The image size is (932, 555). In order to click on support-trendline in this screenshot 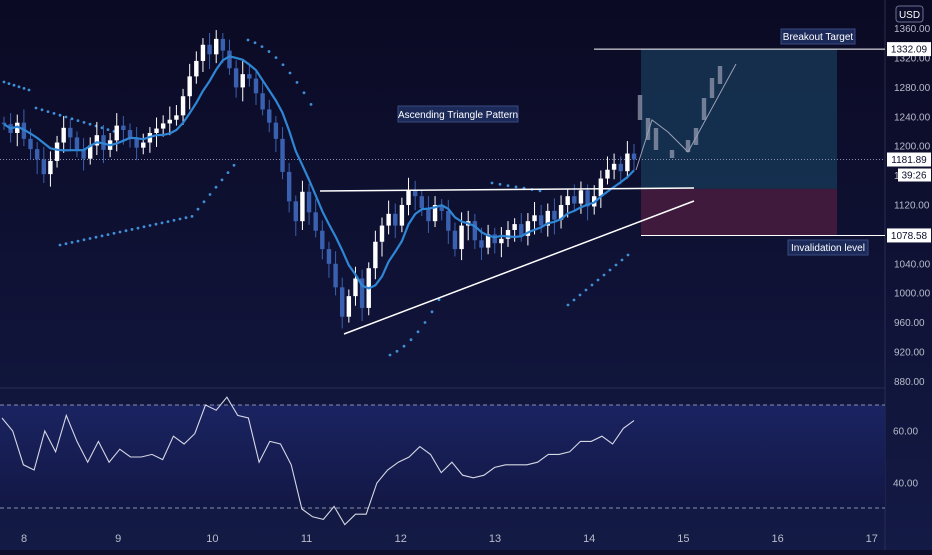, I will do `click(519, 267)`.